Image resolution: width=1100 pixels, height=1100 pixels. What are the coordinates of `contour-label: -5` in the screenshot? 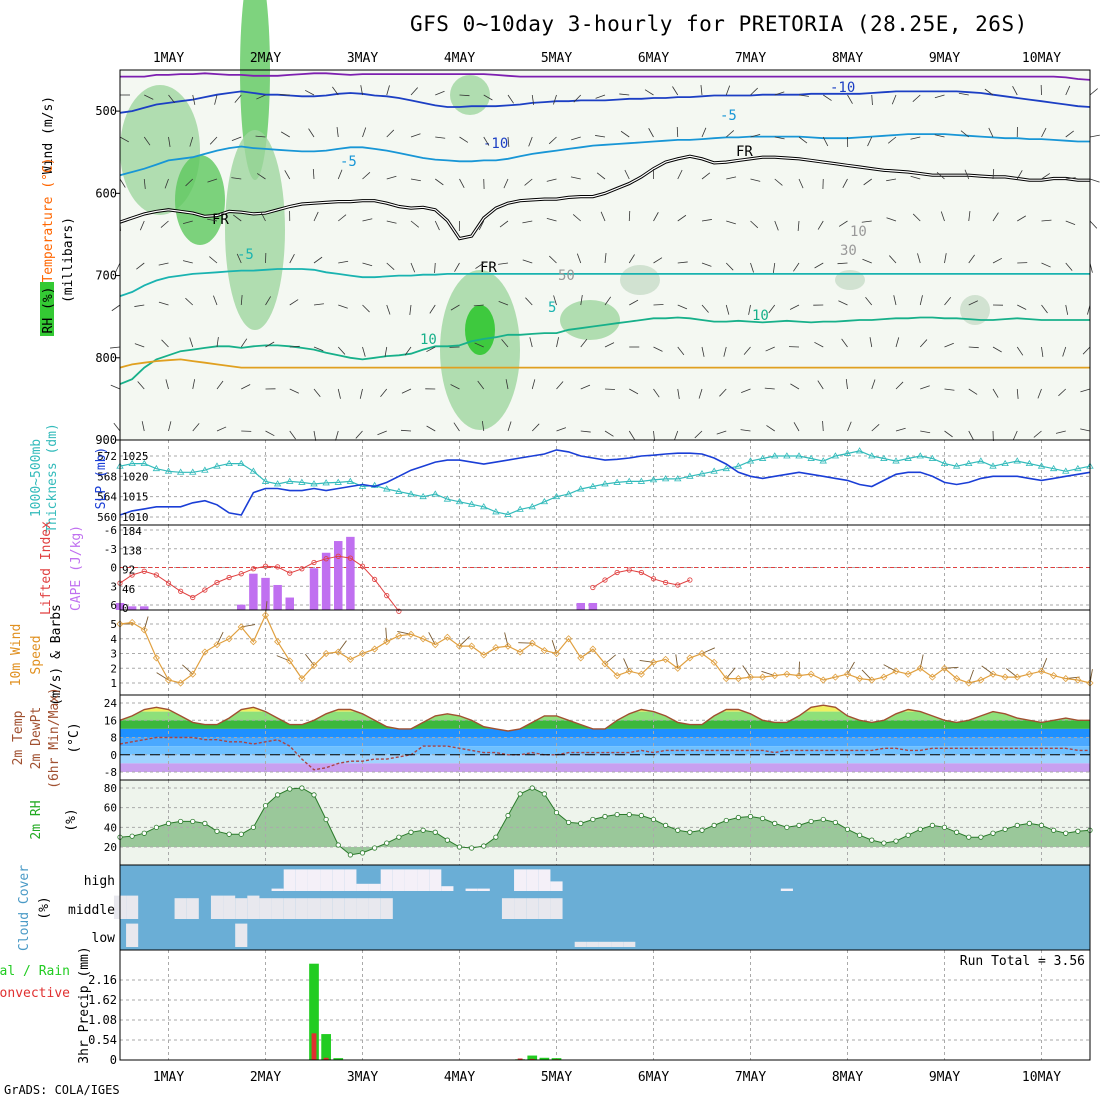 It's located at (245, 255).